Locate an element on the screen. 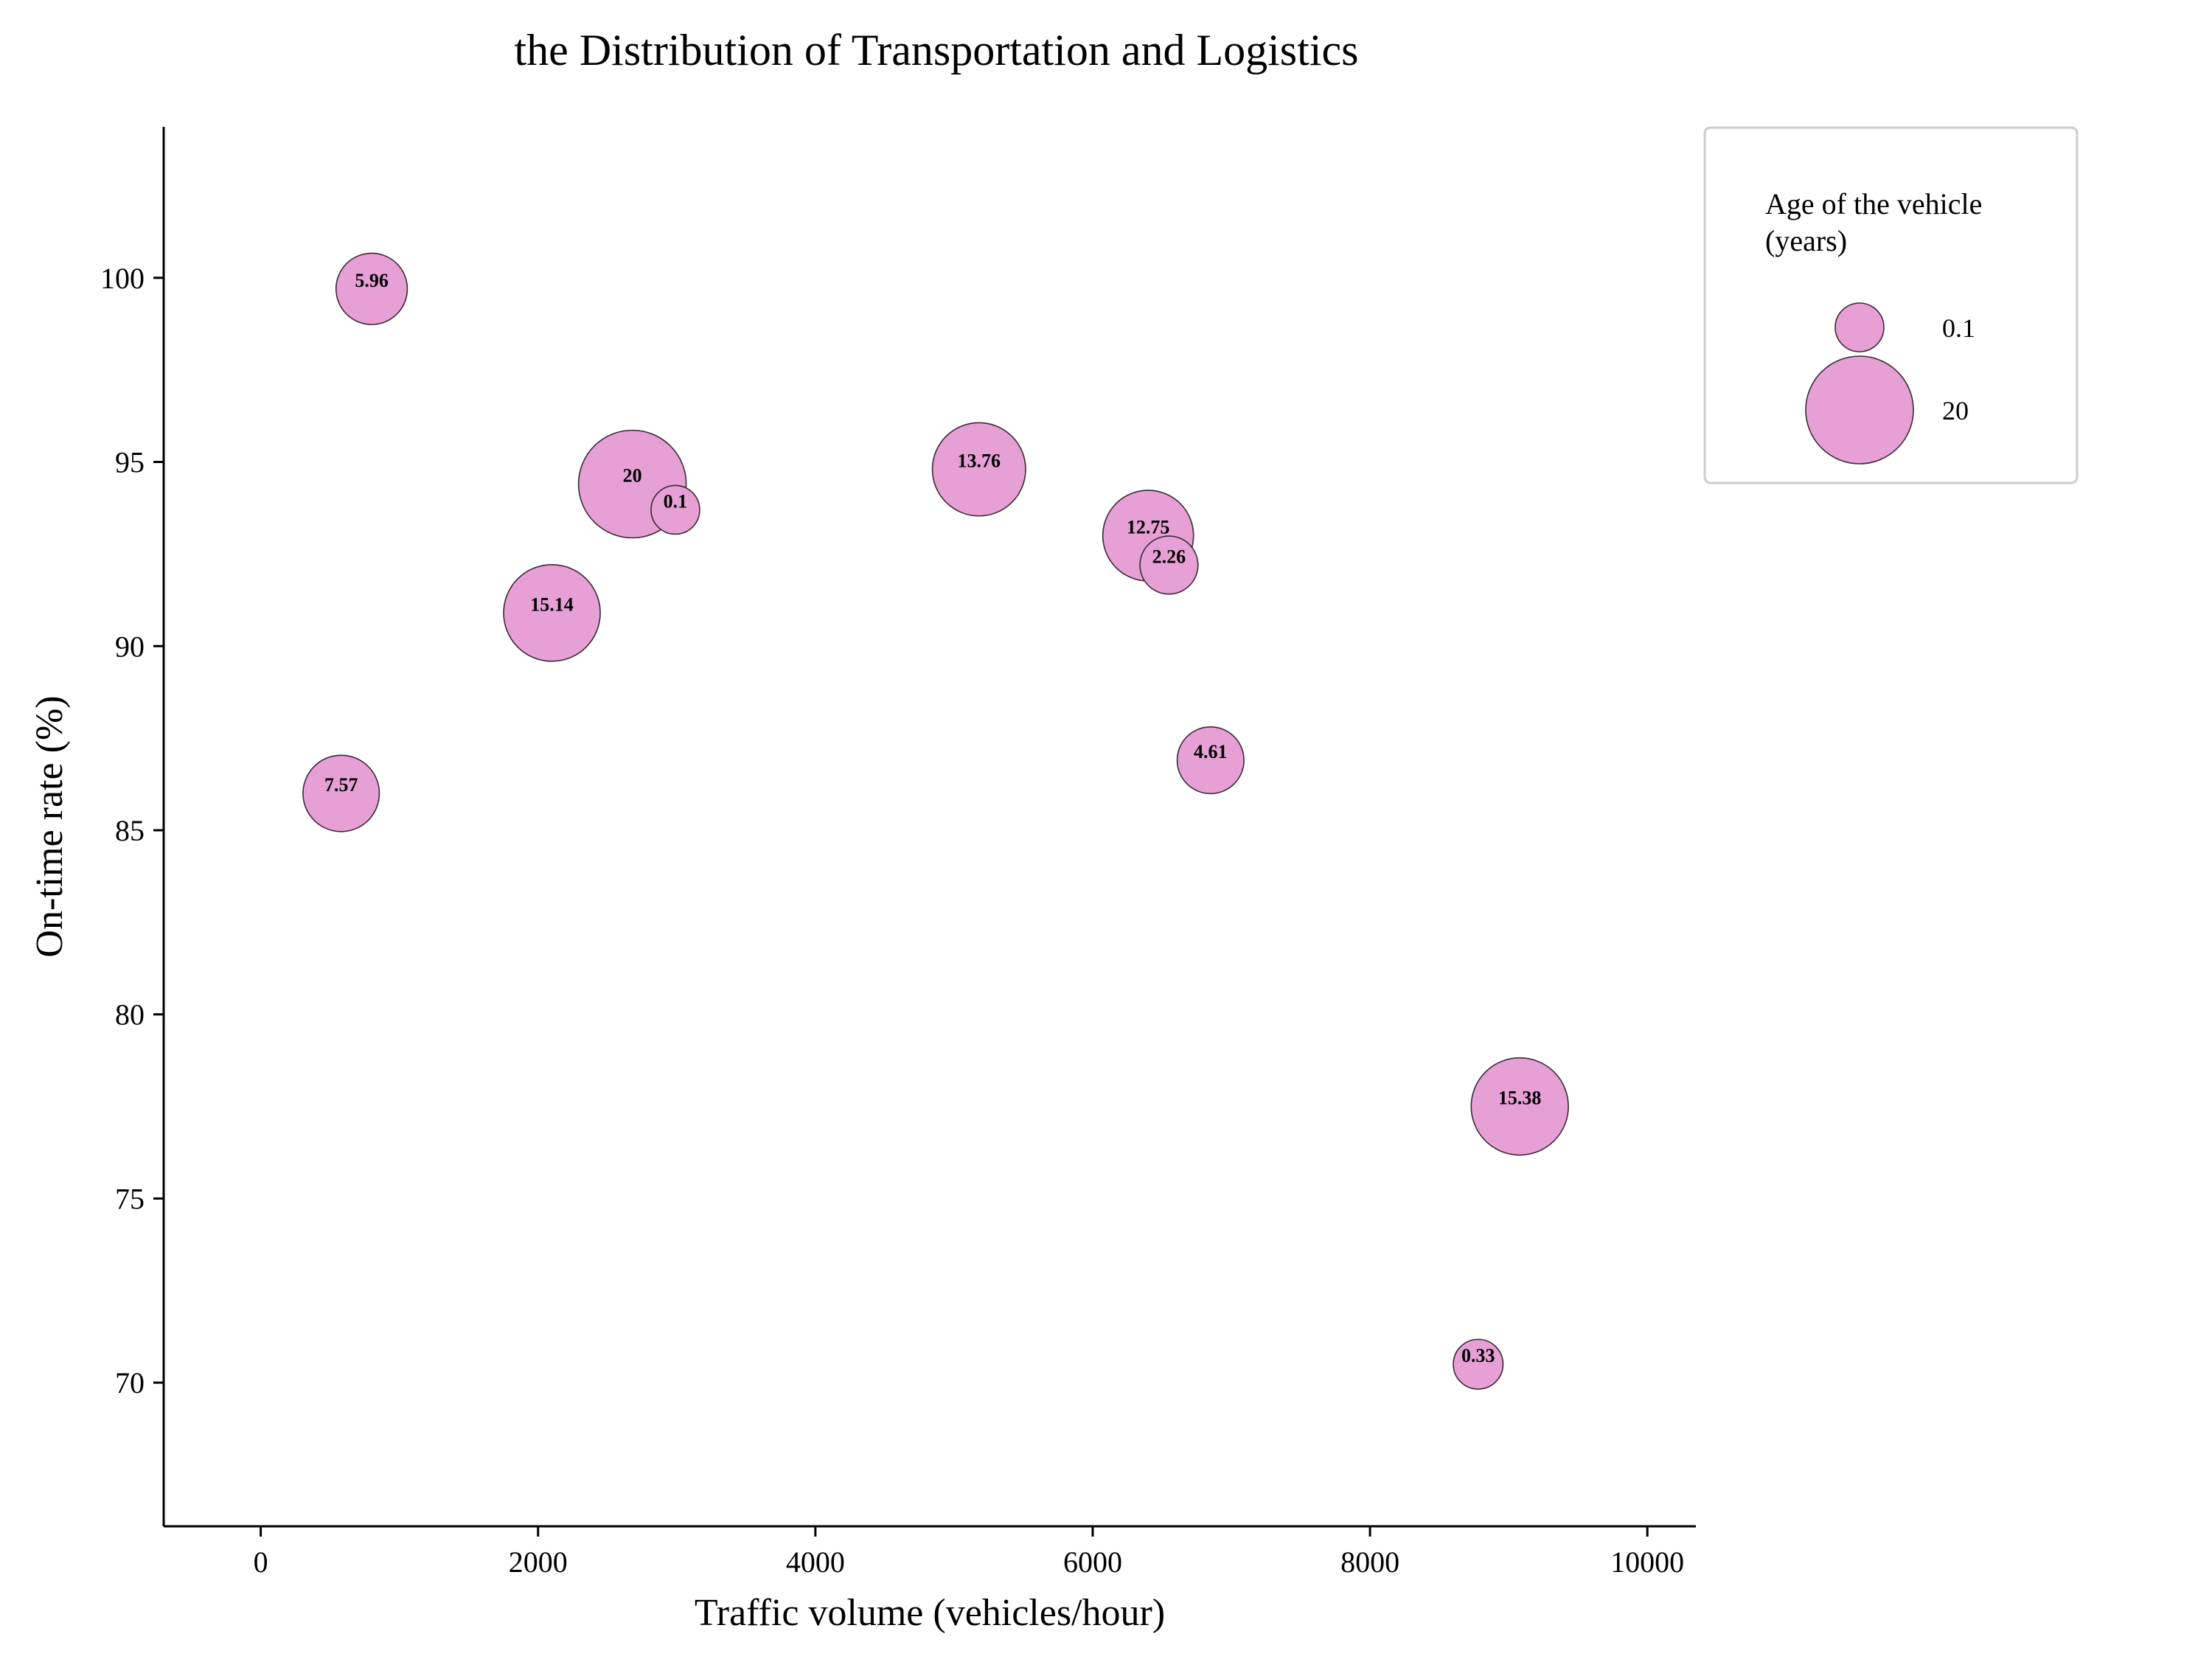 The image size is (2212, 1659). legend-label: 0.1 is located at coordinates (1958, 328).